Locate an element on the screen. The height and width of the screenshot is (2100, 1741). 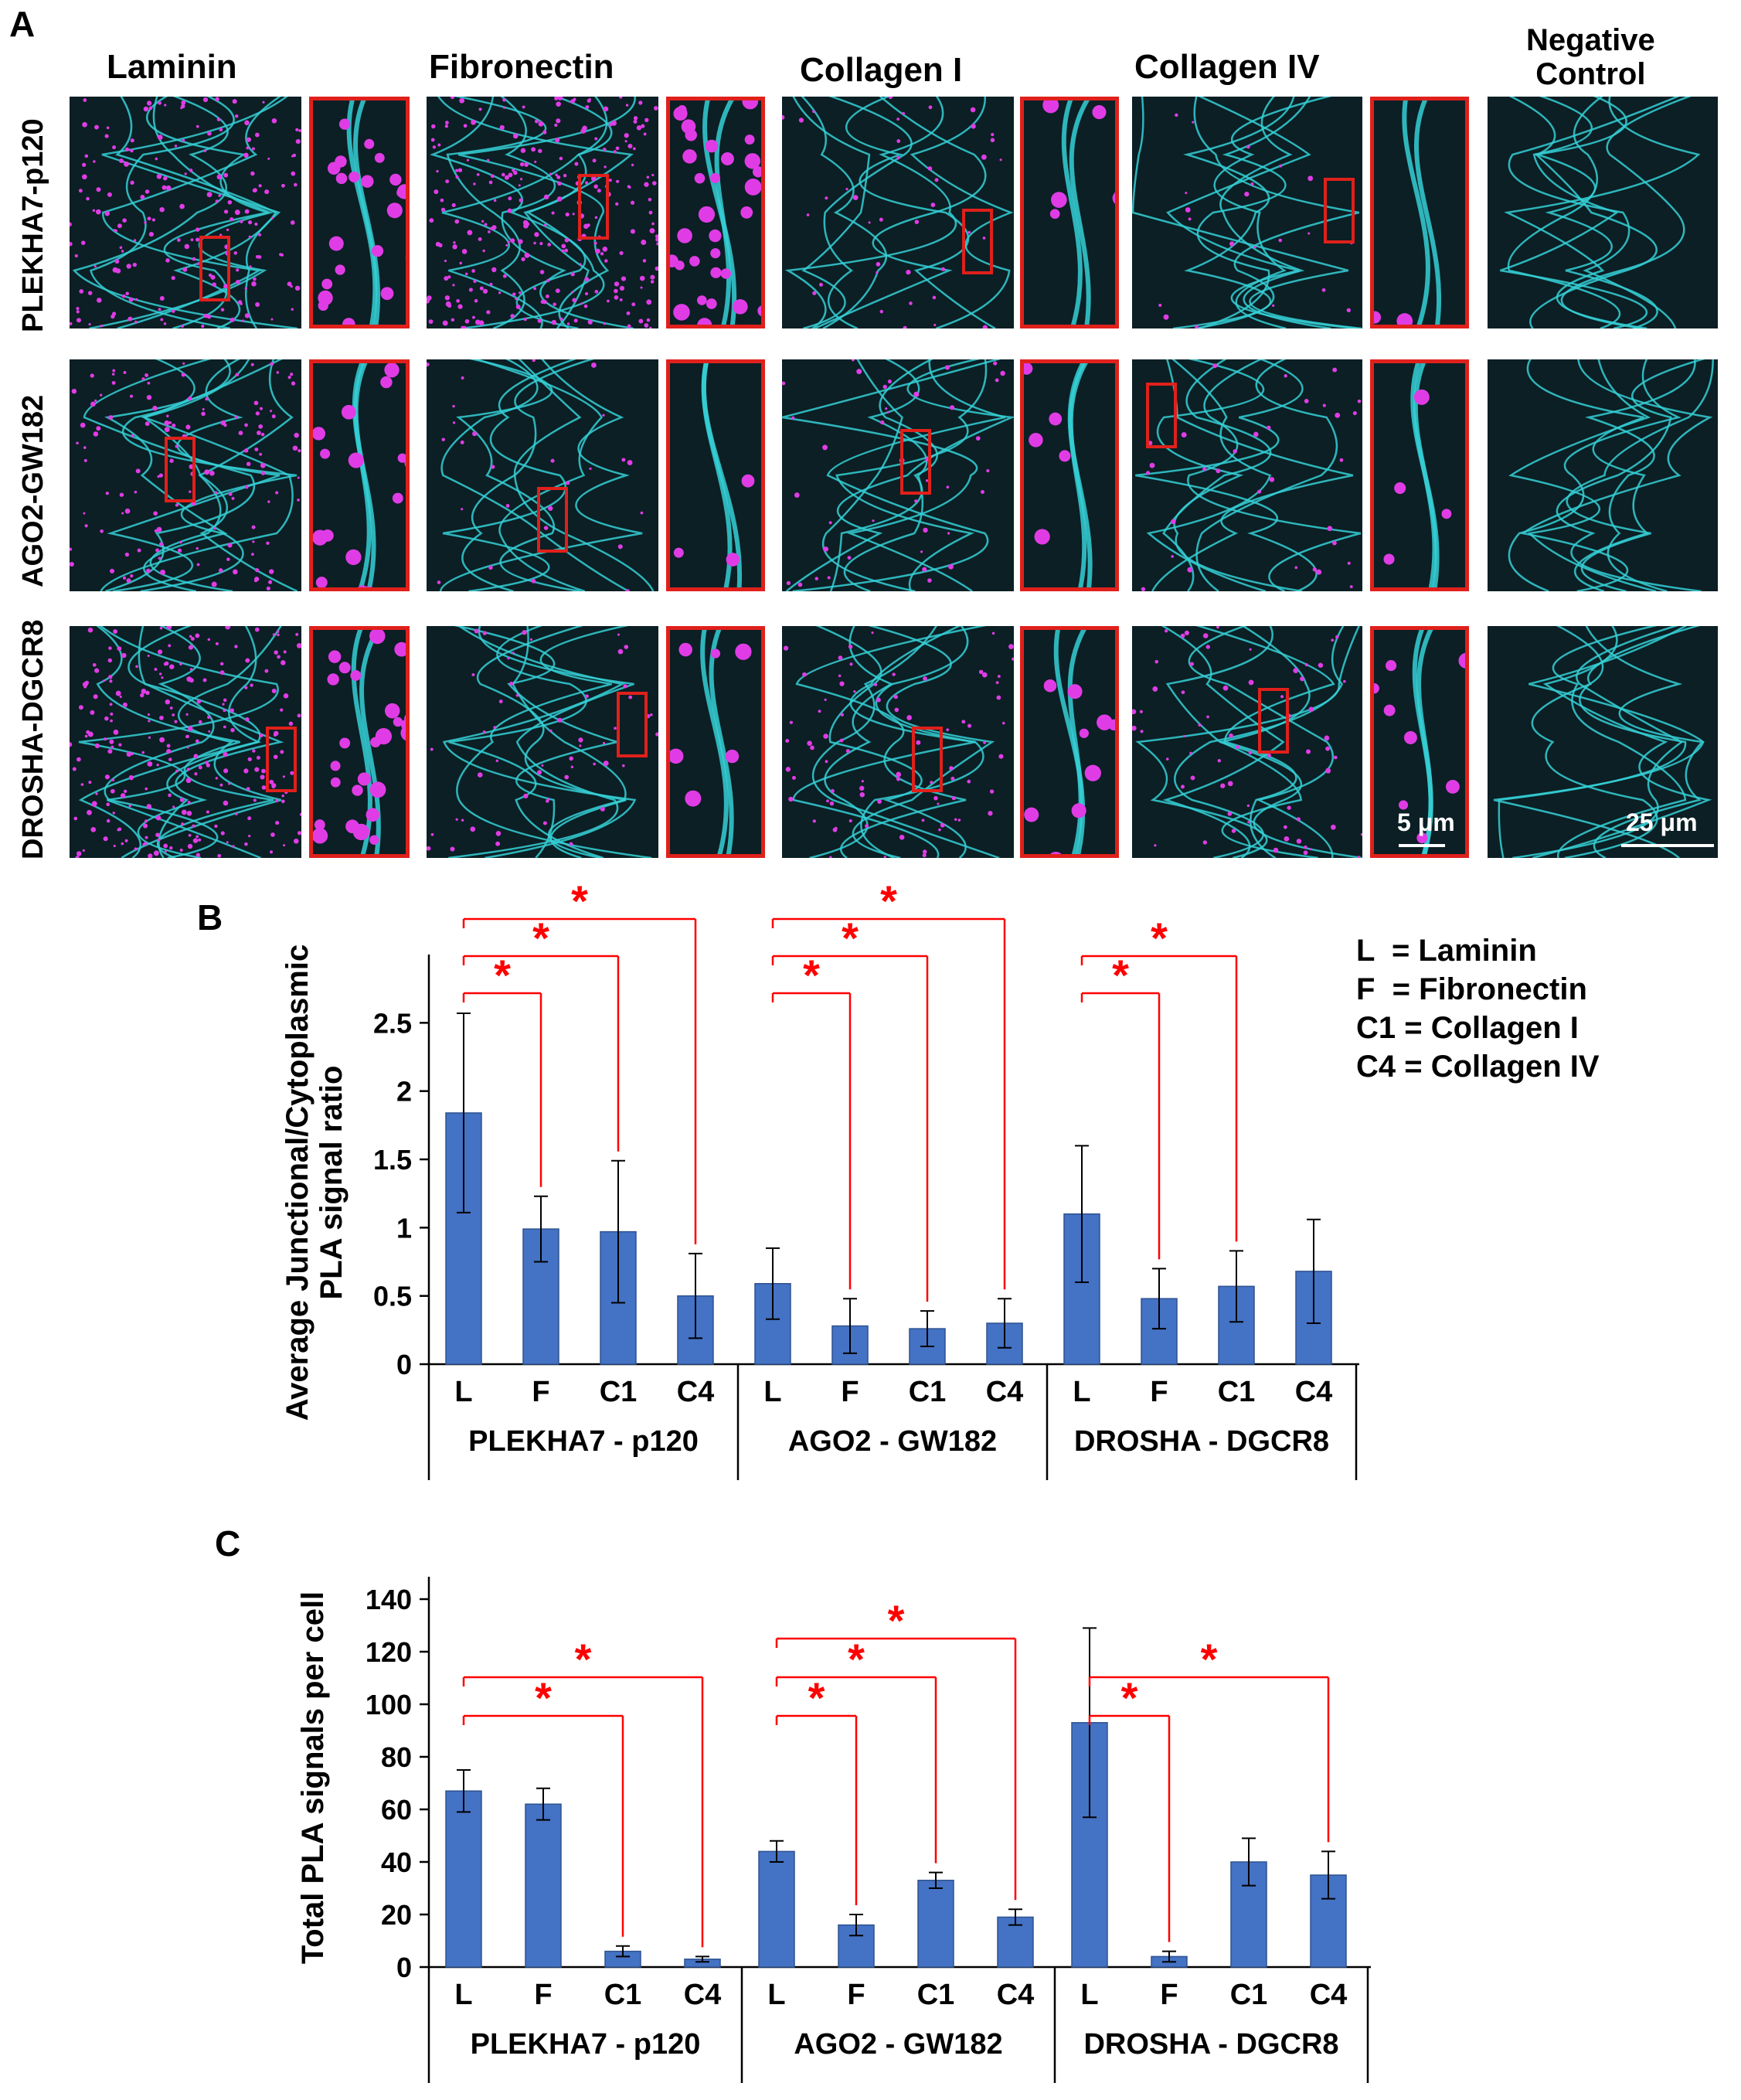
micrograph-negative-control-r3-c5 is located at coordinates (1603, 742).